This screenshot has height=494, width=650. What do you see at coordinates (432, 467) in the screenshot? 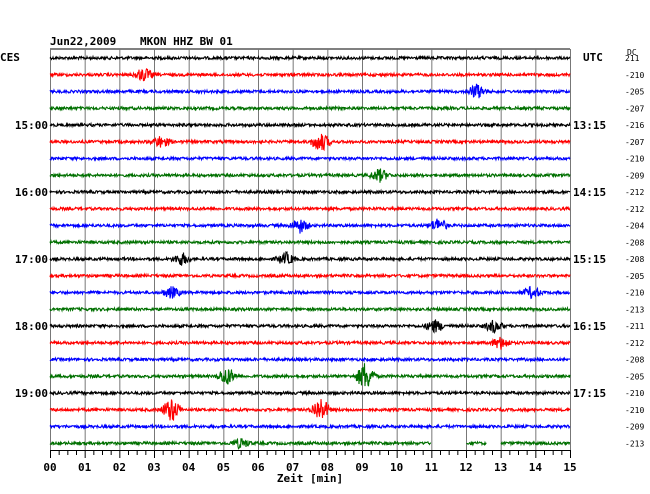
I see `x-tick-label: 11` at bounding box center [432, 467].